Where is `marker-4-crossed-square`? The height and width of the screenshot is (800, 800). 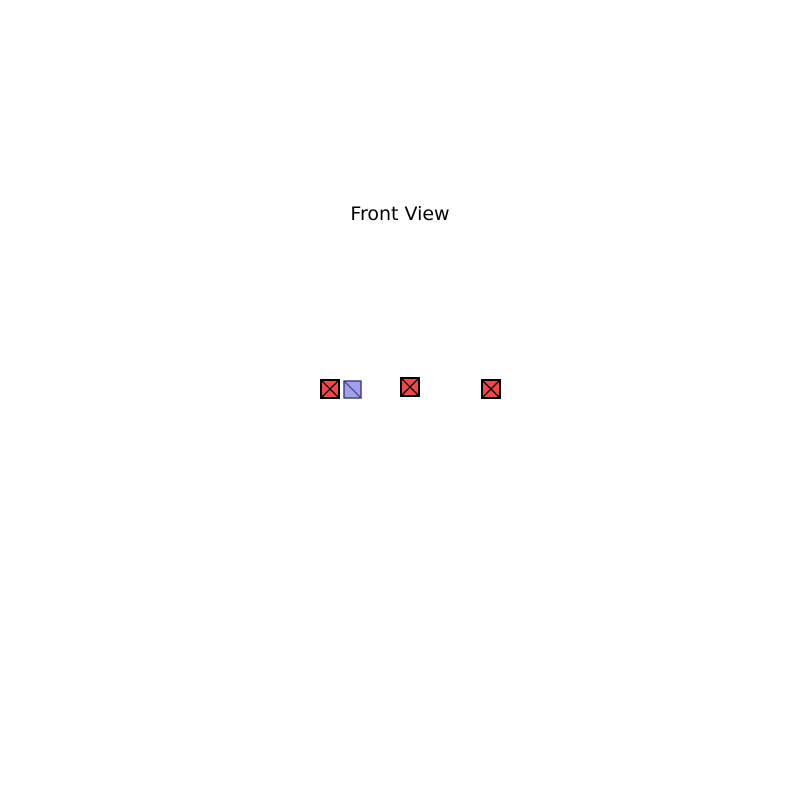 marker-4-crossed-square is located at coordinates (491, 389).